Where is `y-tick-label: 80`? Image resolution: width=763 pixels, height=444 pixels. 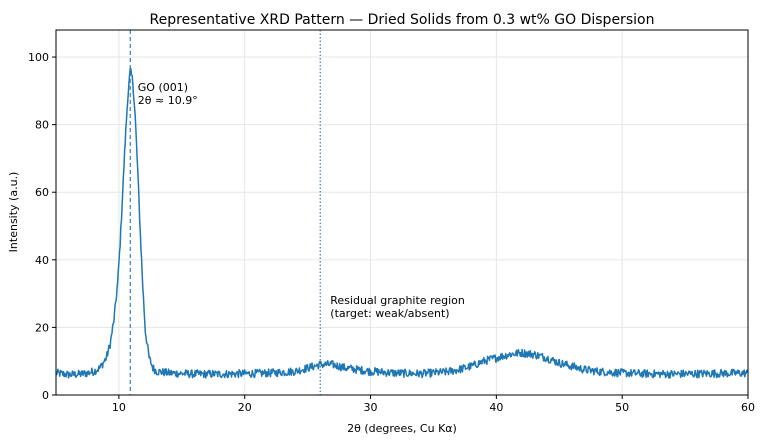 y-tick-label: 80 is located at coordinates (42, 125).